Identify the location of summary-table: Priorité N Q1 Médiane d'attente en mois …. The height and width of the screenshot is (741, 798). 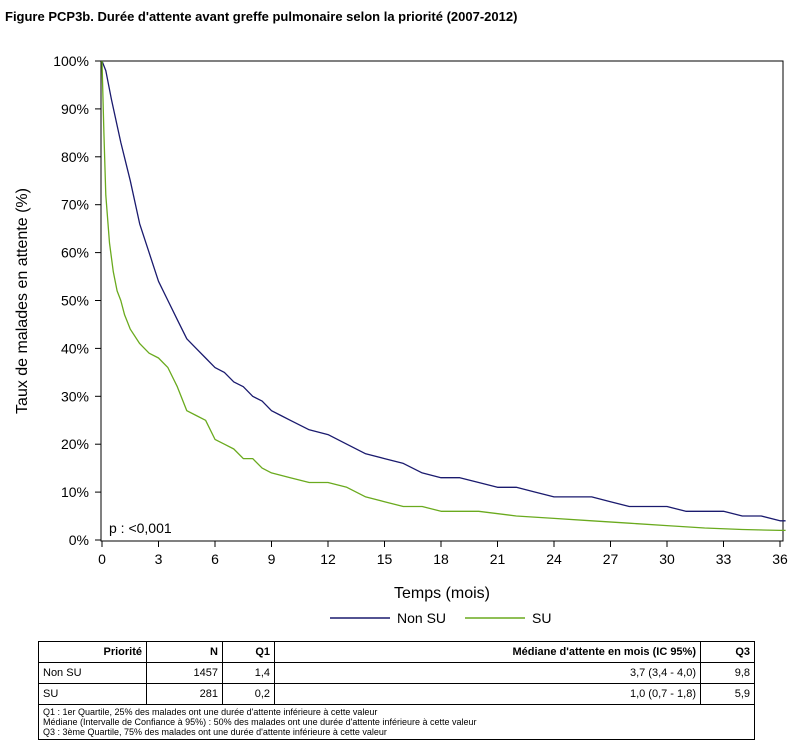
(396, 690).